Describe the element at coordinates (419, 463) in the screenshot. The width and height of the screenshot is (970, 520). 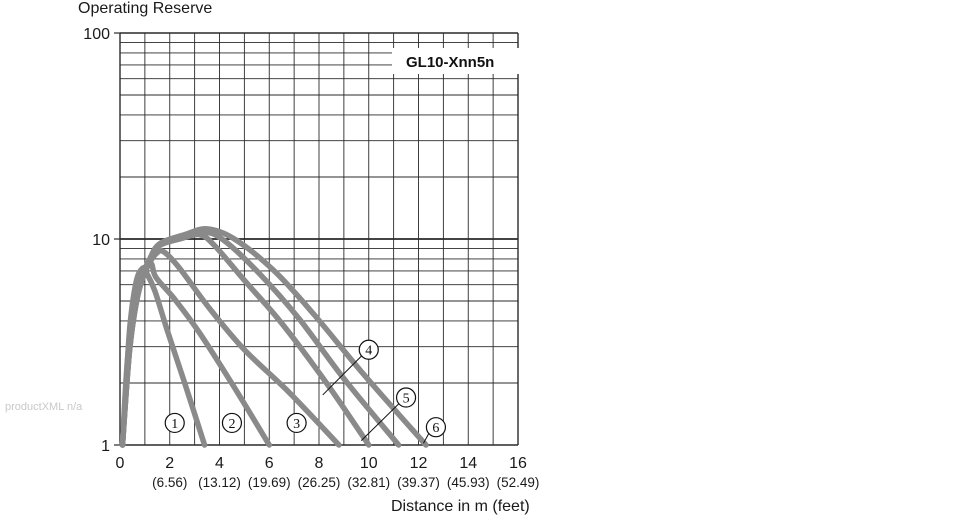
I see `x-tick-label: 12` at that location.